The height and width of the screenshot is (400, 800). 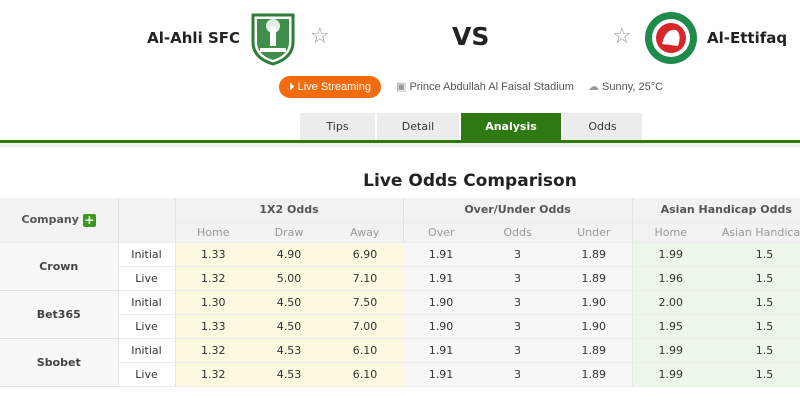 I want to click on odds-value: 4.90, so click(x=289, y=254).